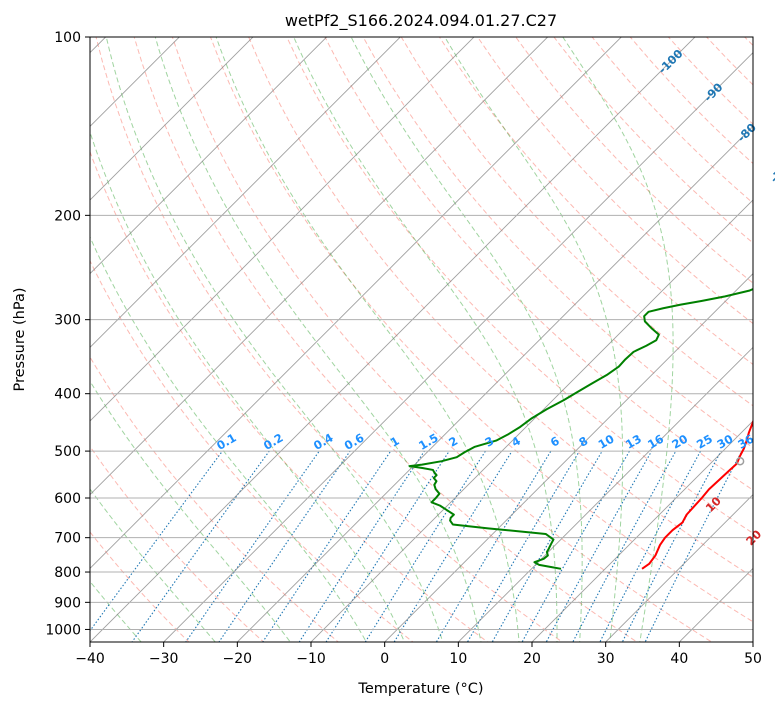 The height and width of the screenshot is (708, 775). Describe the element at coordinates (67, 395) in the screenshot. I see `y-tick-label: 400` at that location.